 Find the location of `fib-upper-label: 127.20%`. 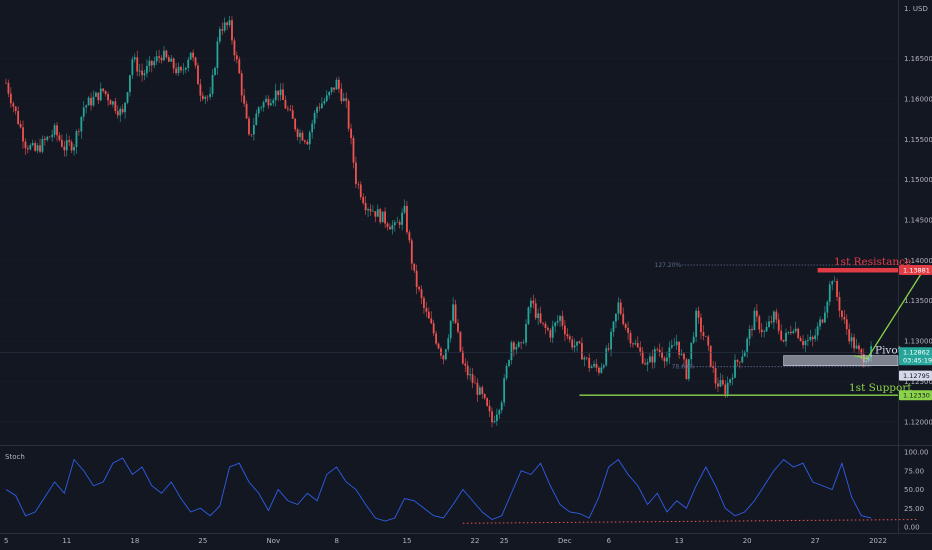

fib-upper-label: 127.20% is located at coordinates (668, 265).